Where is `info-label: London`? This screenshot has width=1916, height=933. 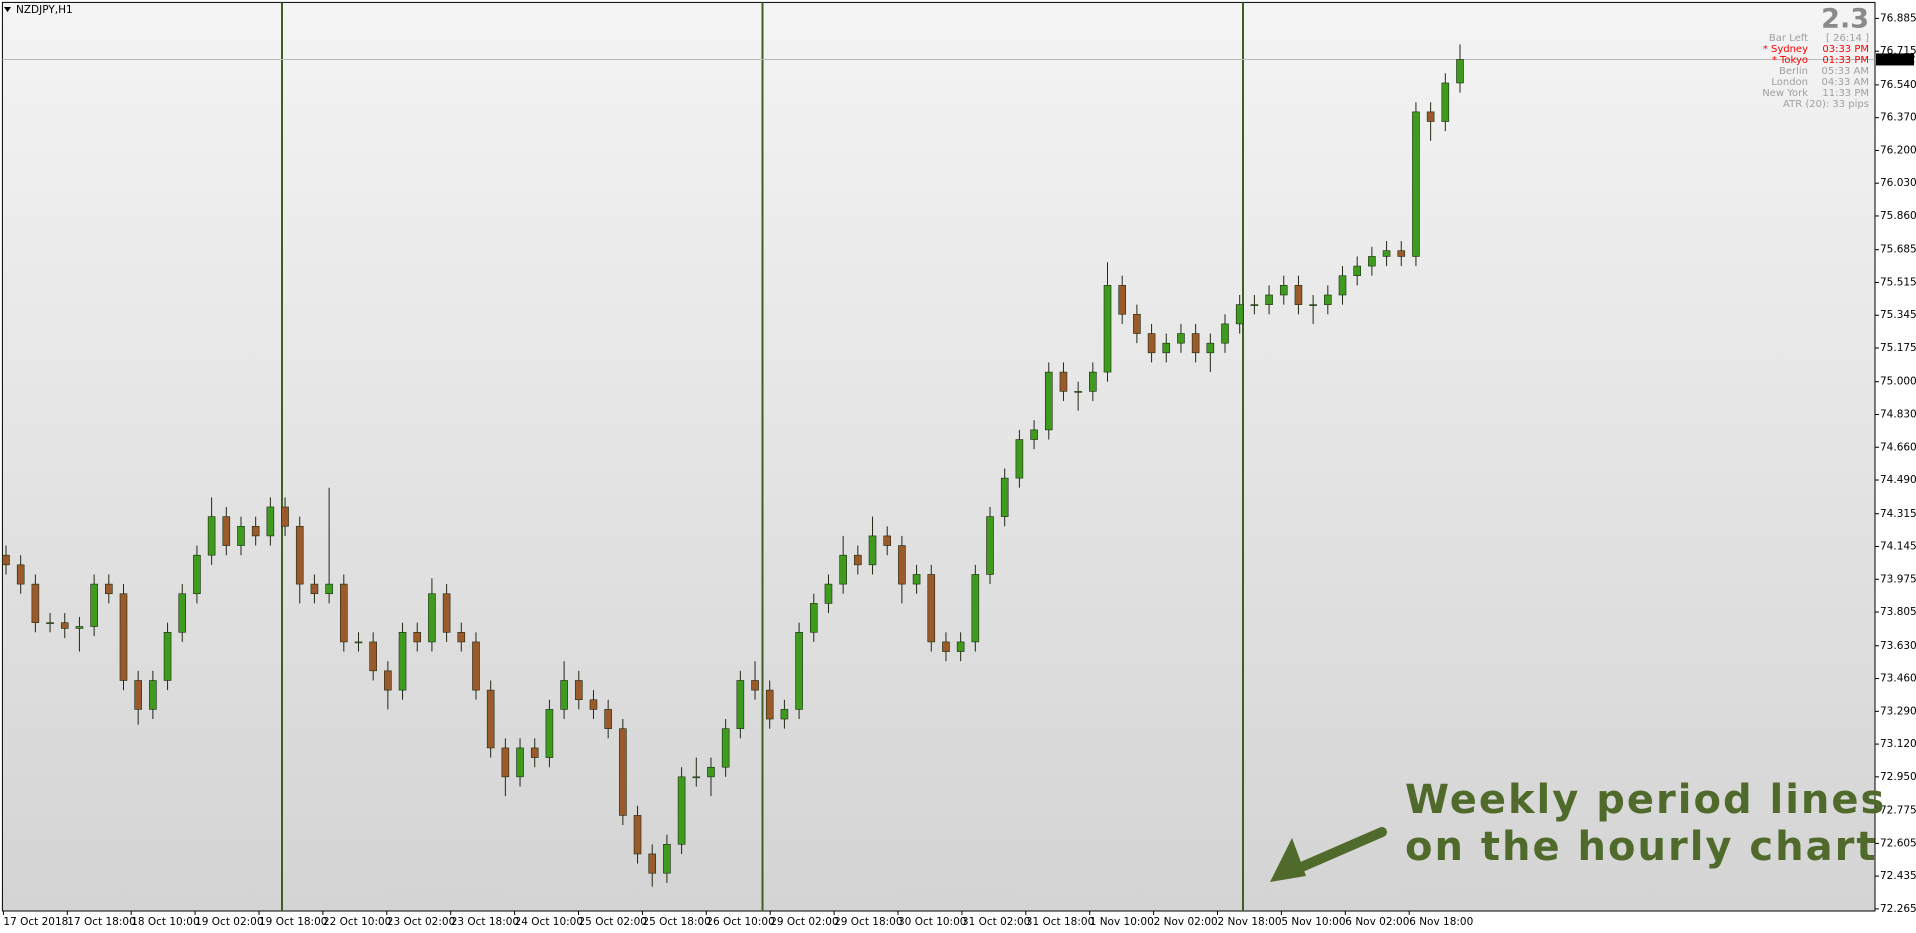
info-label: London is located at coordinates (1789, 82).